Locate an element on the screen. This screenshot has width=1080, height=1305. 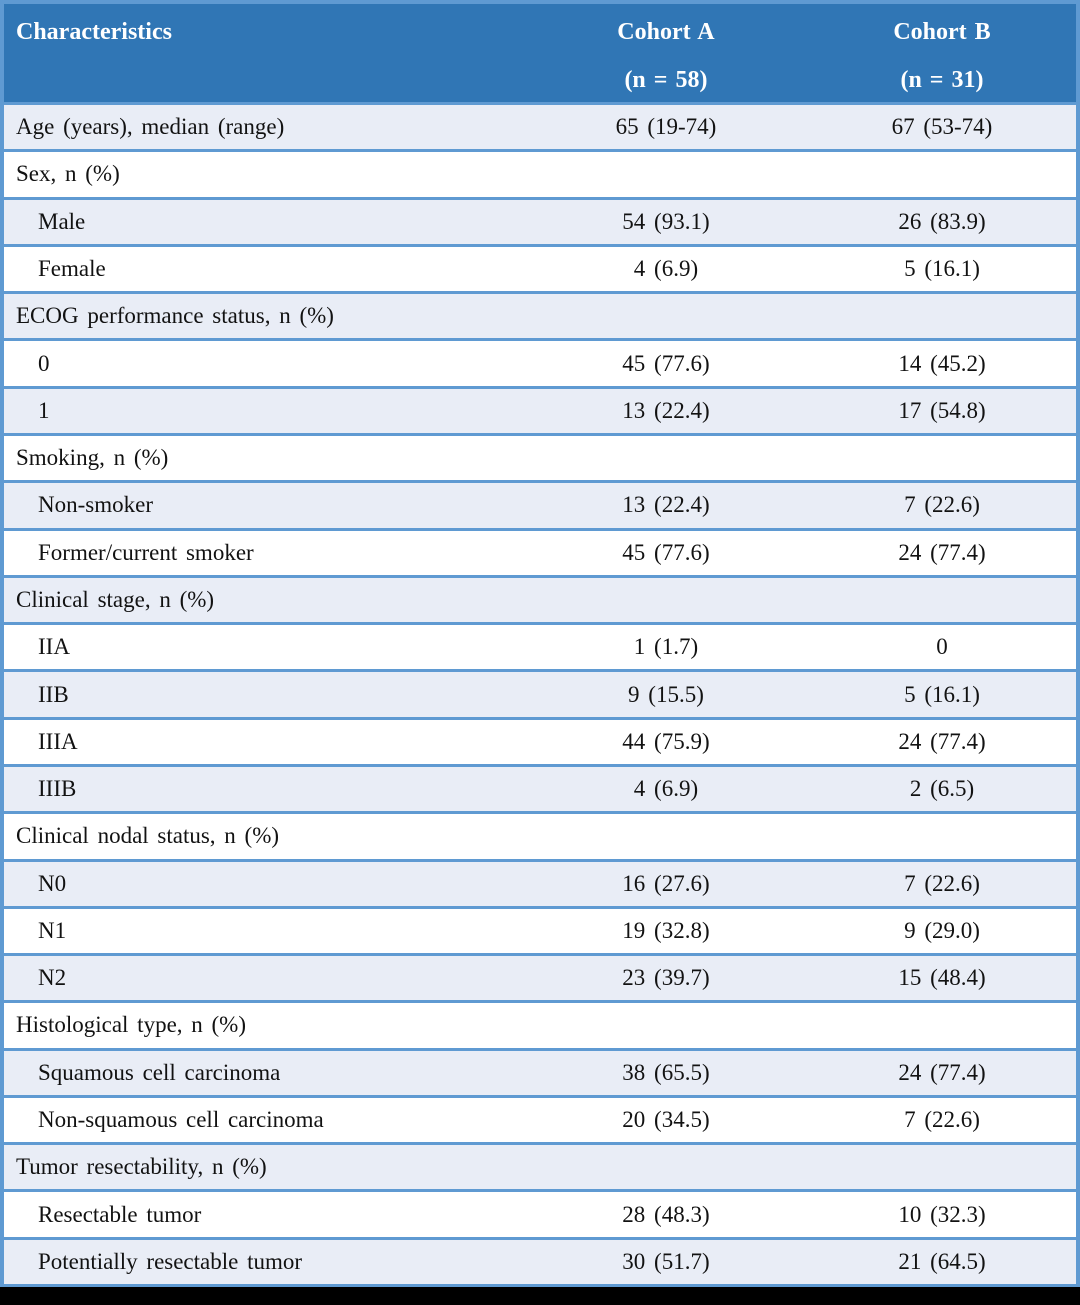
table-row: Male 54 (93.1) 26 (83.9) is located at coordinates (540, 220).